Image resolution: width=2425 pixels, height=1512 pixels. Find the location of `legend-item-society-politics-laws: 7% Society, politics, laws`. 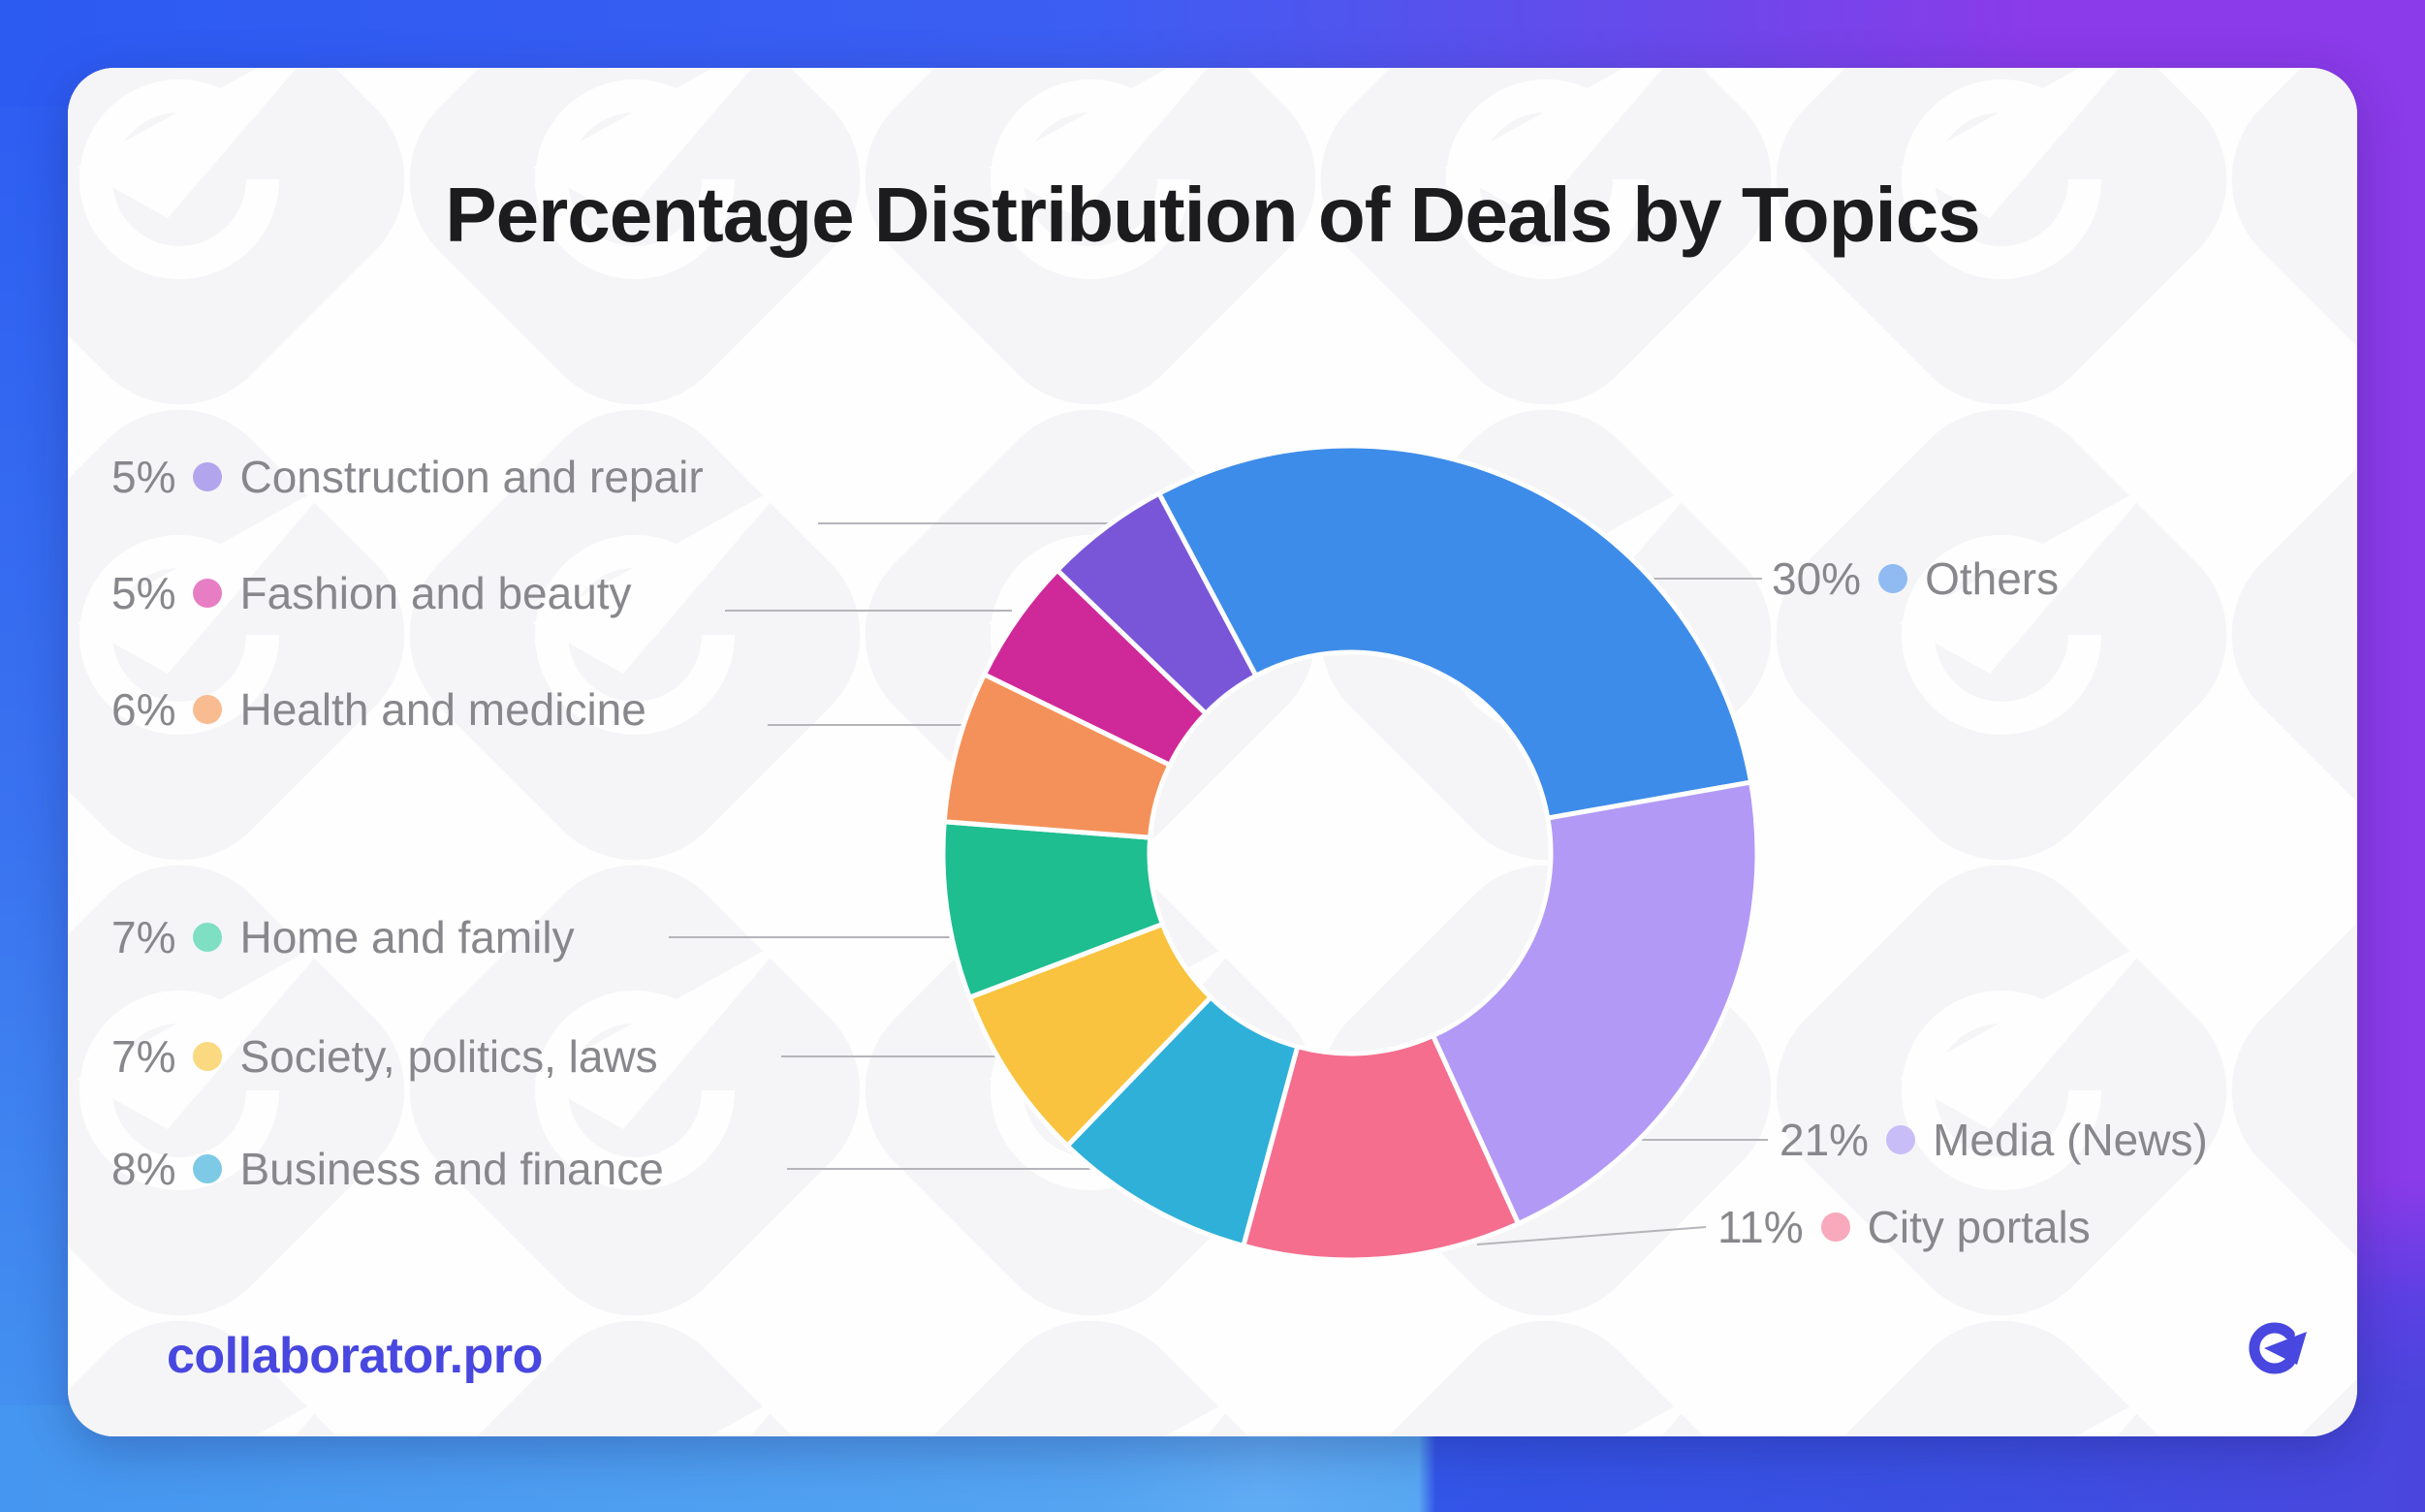

legend-item-society-politics-laws: 7% Society, politics, laws is located at coordinates (385, 1056).